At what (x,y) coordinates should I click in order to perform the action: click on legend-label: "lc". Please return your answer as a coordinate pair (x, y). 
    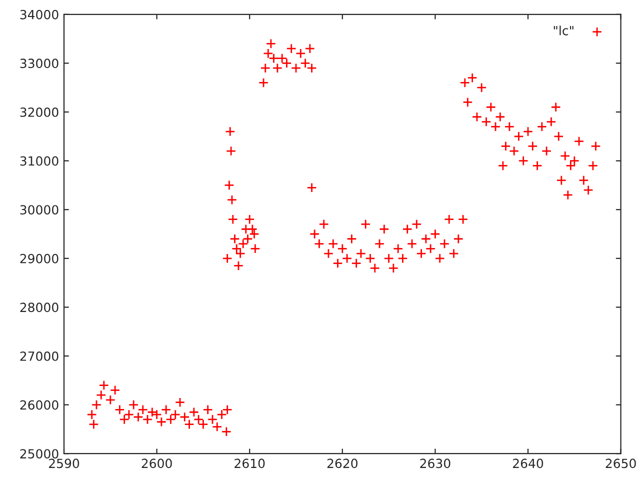
    Looking at the image, I should click on (564, 31).